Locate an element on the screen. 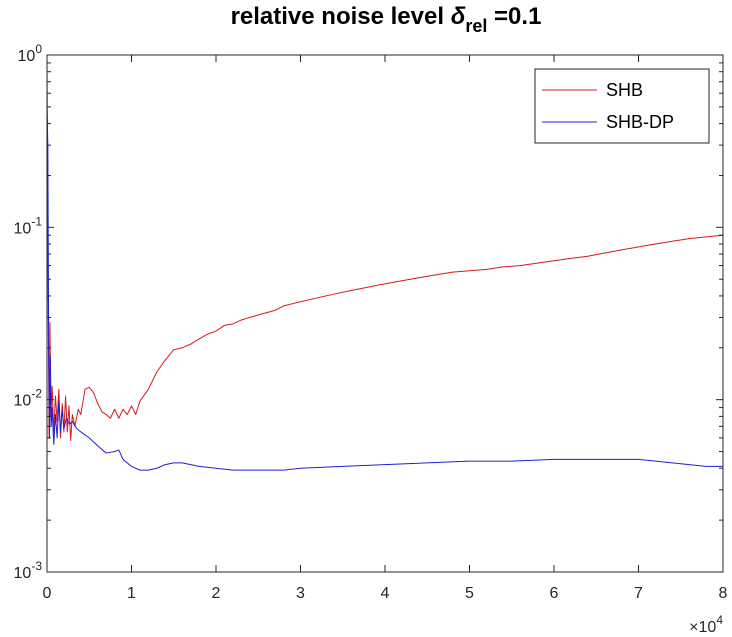 Image resolution: width=732 pixels, height=637 pixels. chart-title-symbol: δ is located at coordinates (458, 16).